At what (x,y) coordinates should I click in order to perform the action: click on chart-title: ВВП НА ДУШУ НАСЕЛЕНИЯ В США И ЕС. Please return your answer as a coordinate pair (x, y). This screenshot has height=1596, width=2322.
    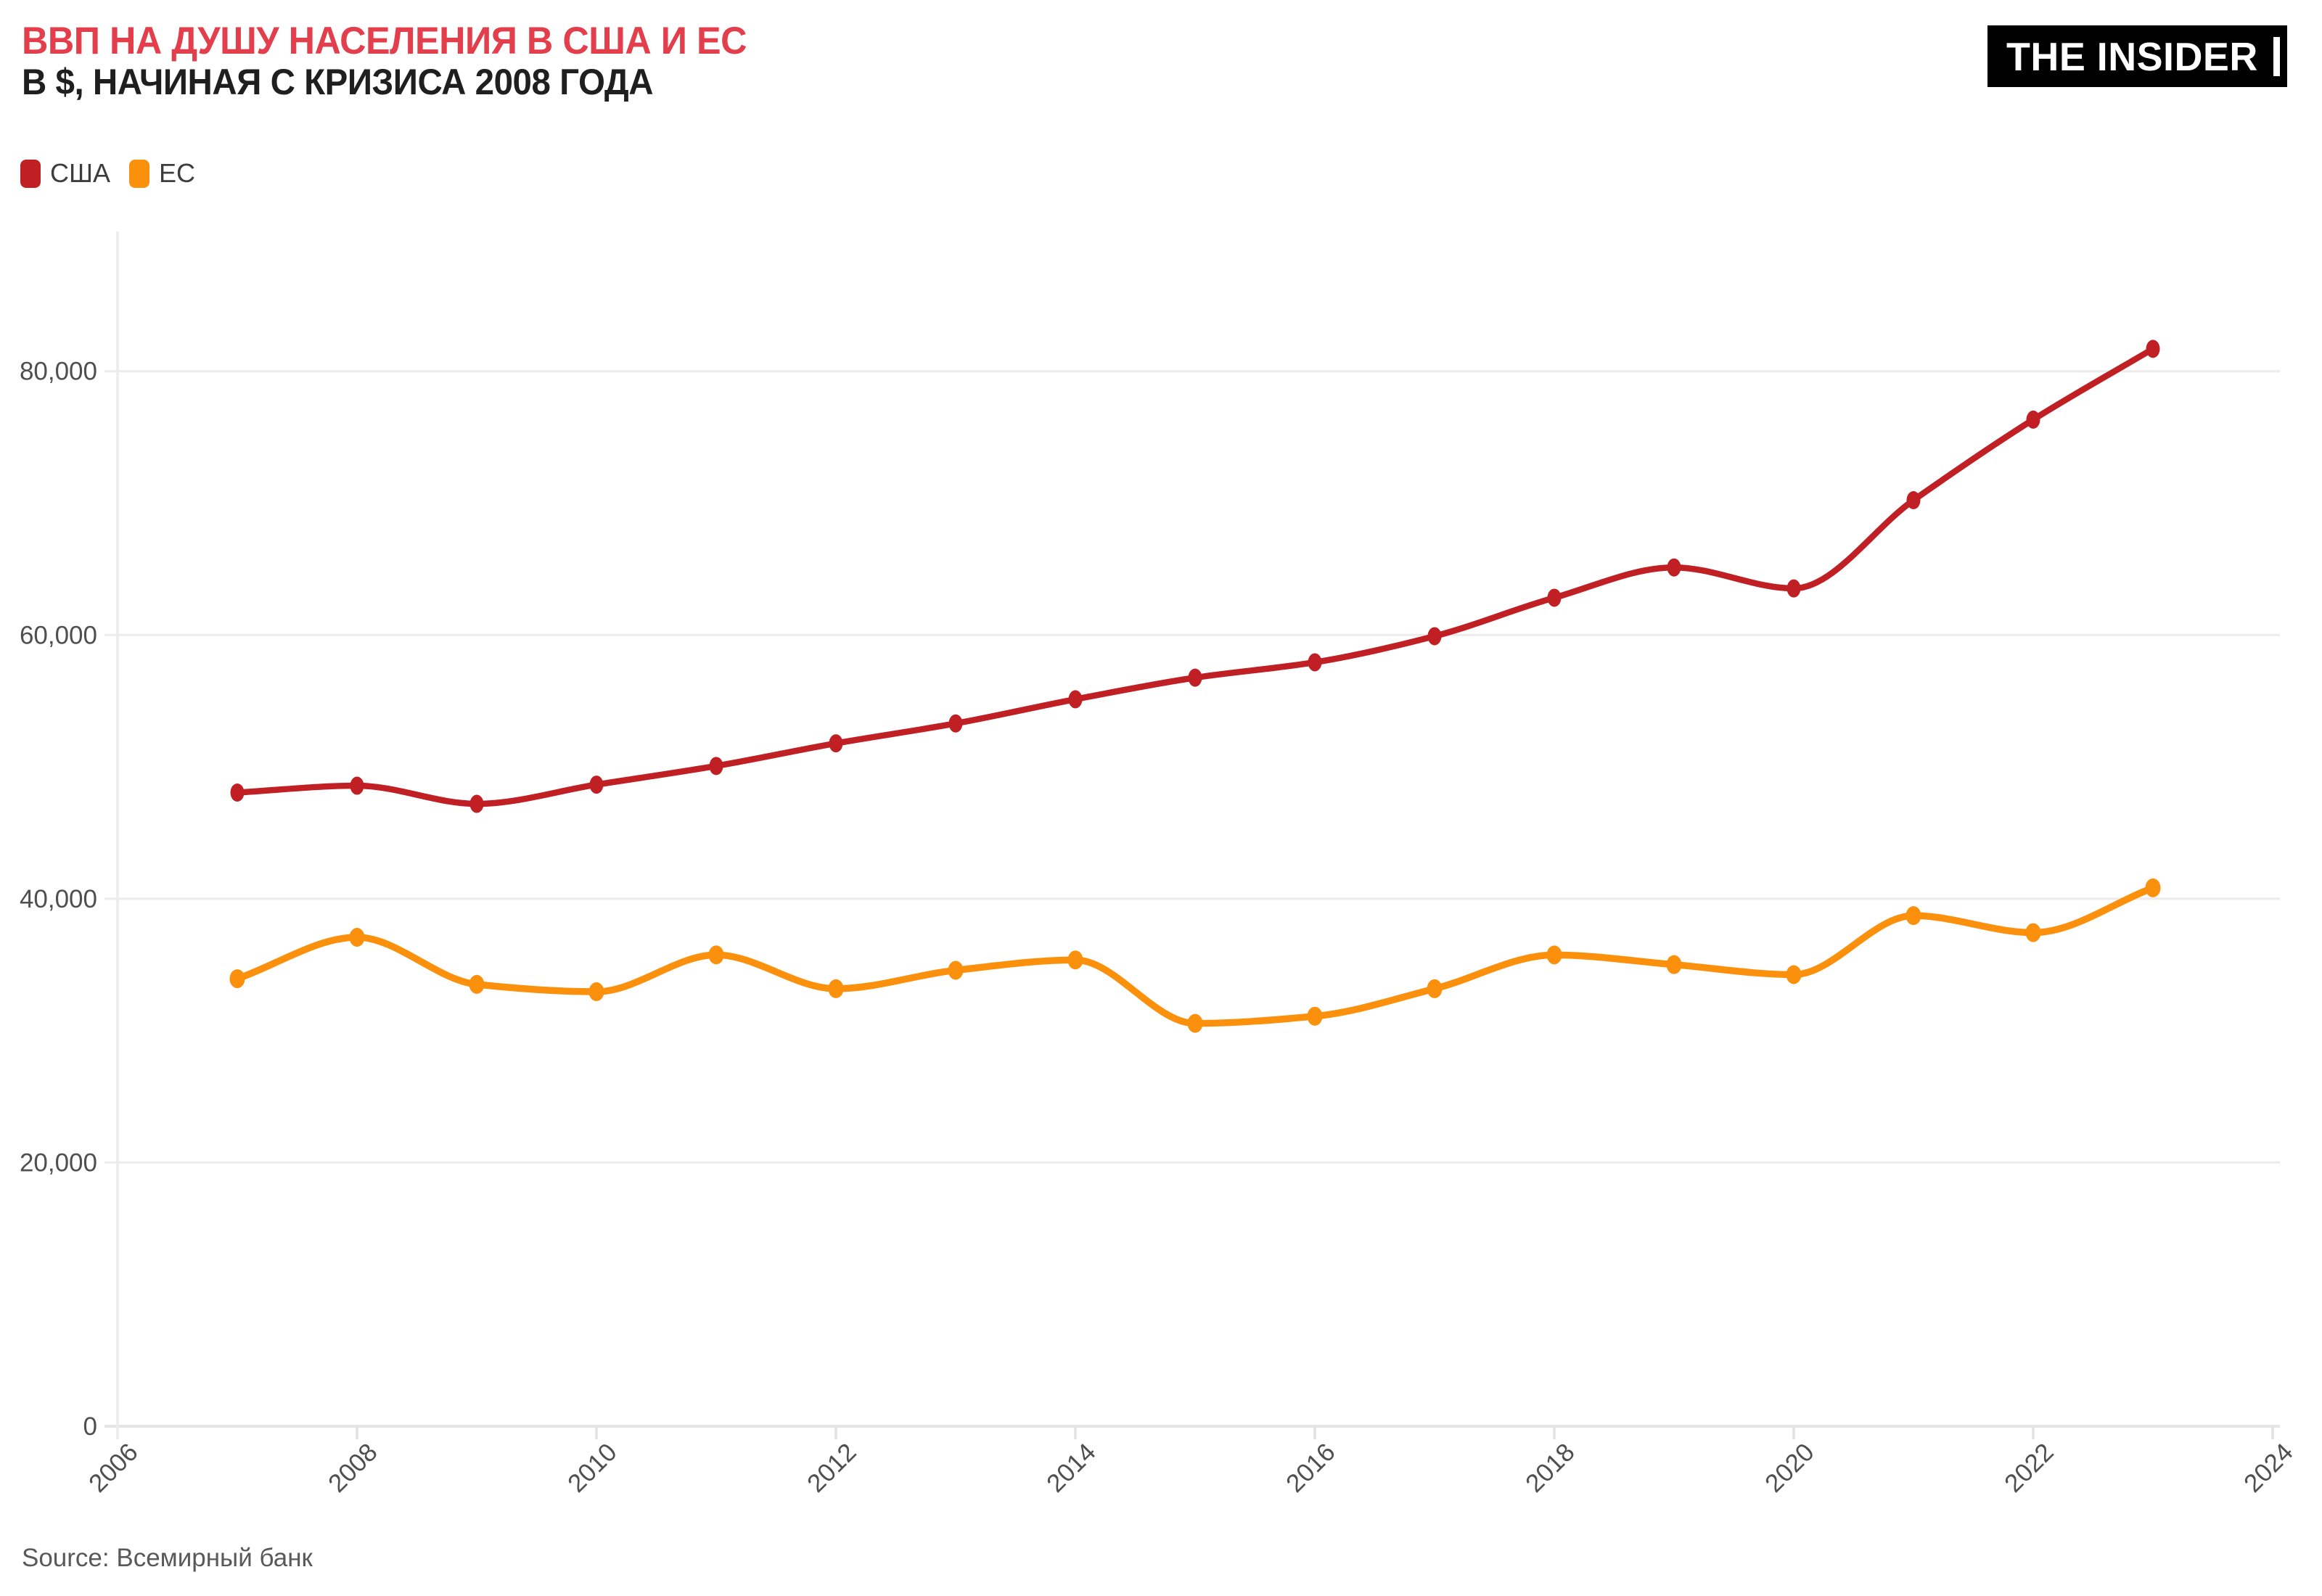
    Looking at the image, I should click on (384, 41).